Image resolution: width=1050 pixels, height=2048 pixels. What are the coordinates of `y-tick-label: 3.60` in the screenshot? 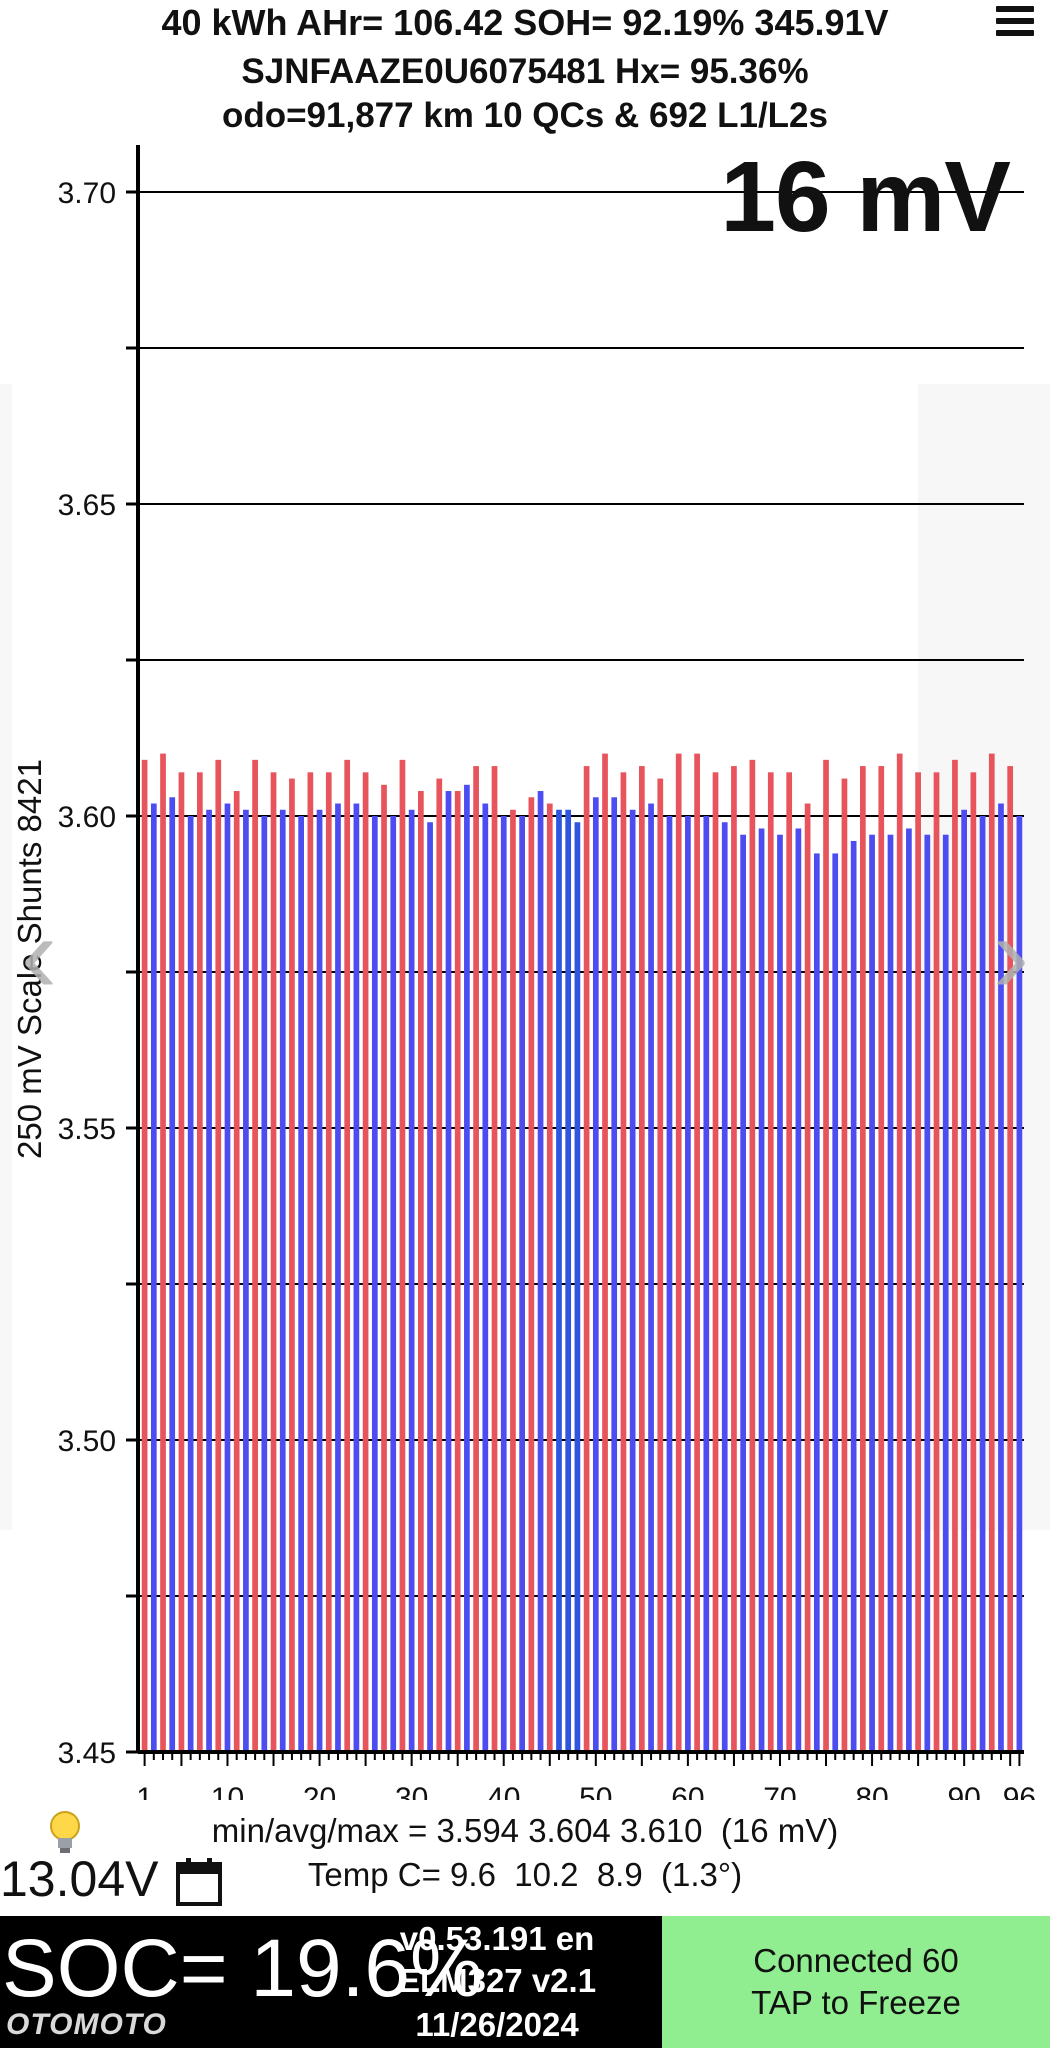 It's located at (87, 817).